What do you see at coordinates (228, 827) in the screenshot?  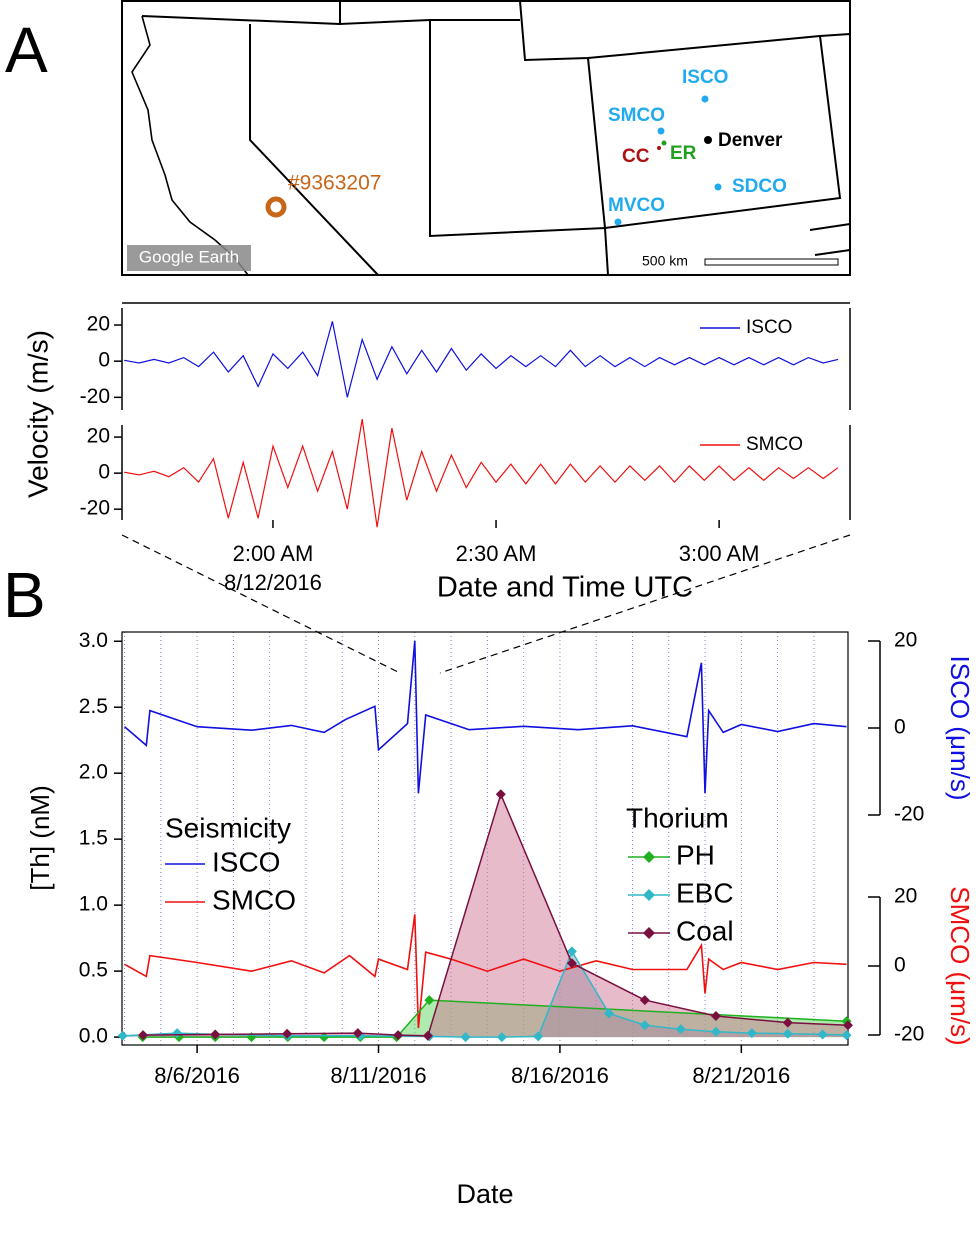 I see `legend-title: Seismicity` at bounding box center [228, 827].